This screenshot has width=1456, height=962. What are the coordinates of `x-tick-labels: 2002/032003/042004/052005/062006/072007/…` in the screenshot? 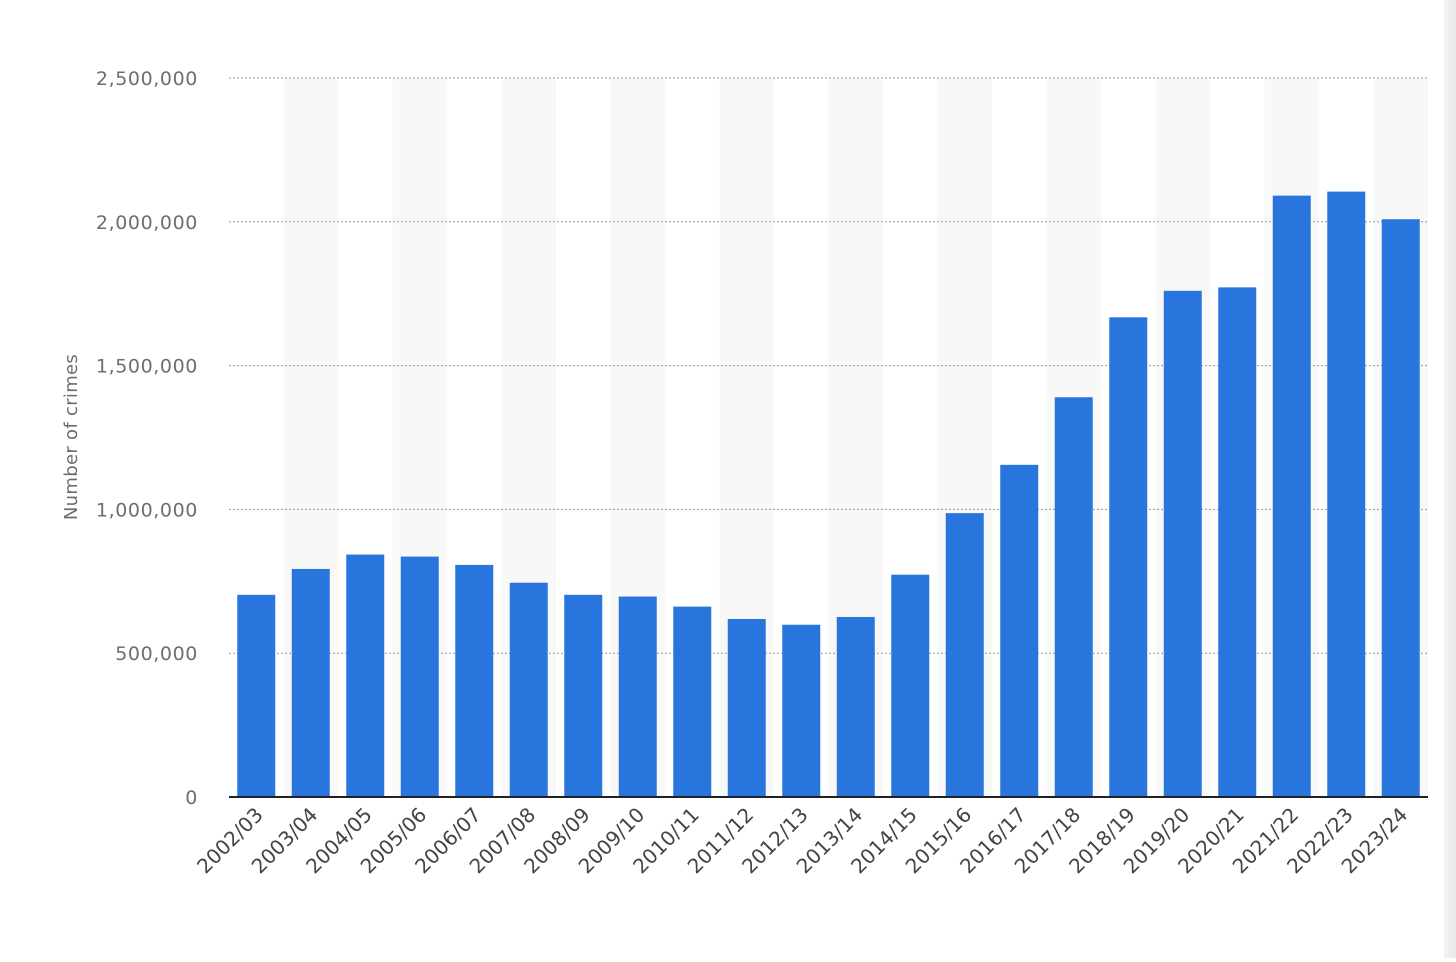 It's located at (802, 841).